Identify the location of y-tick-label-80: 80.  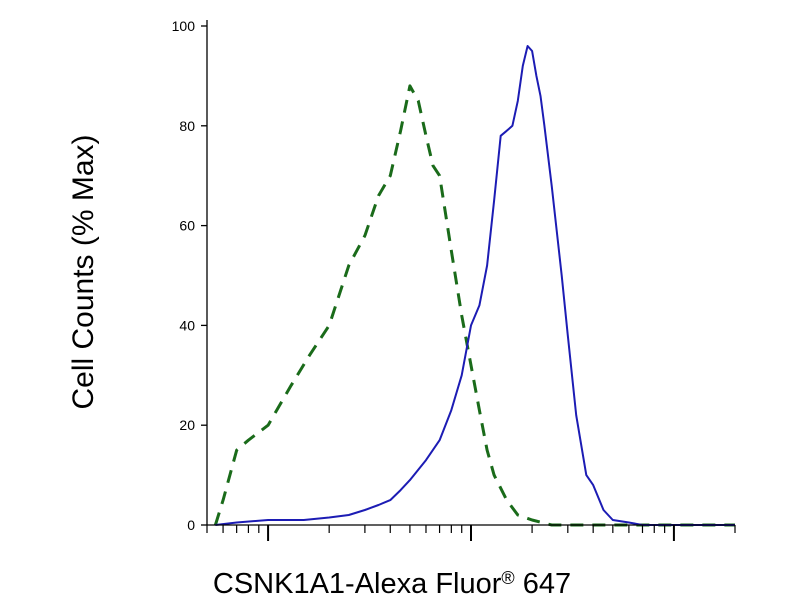
(187, 126).